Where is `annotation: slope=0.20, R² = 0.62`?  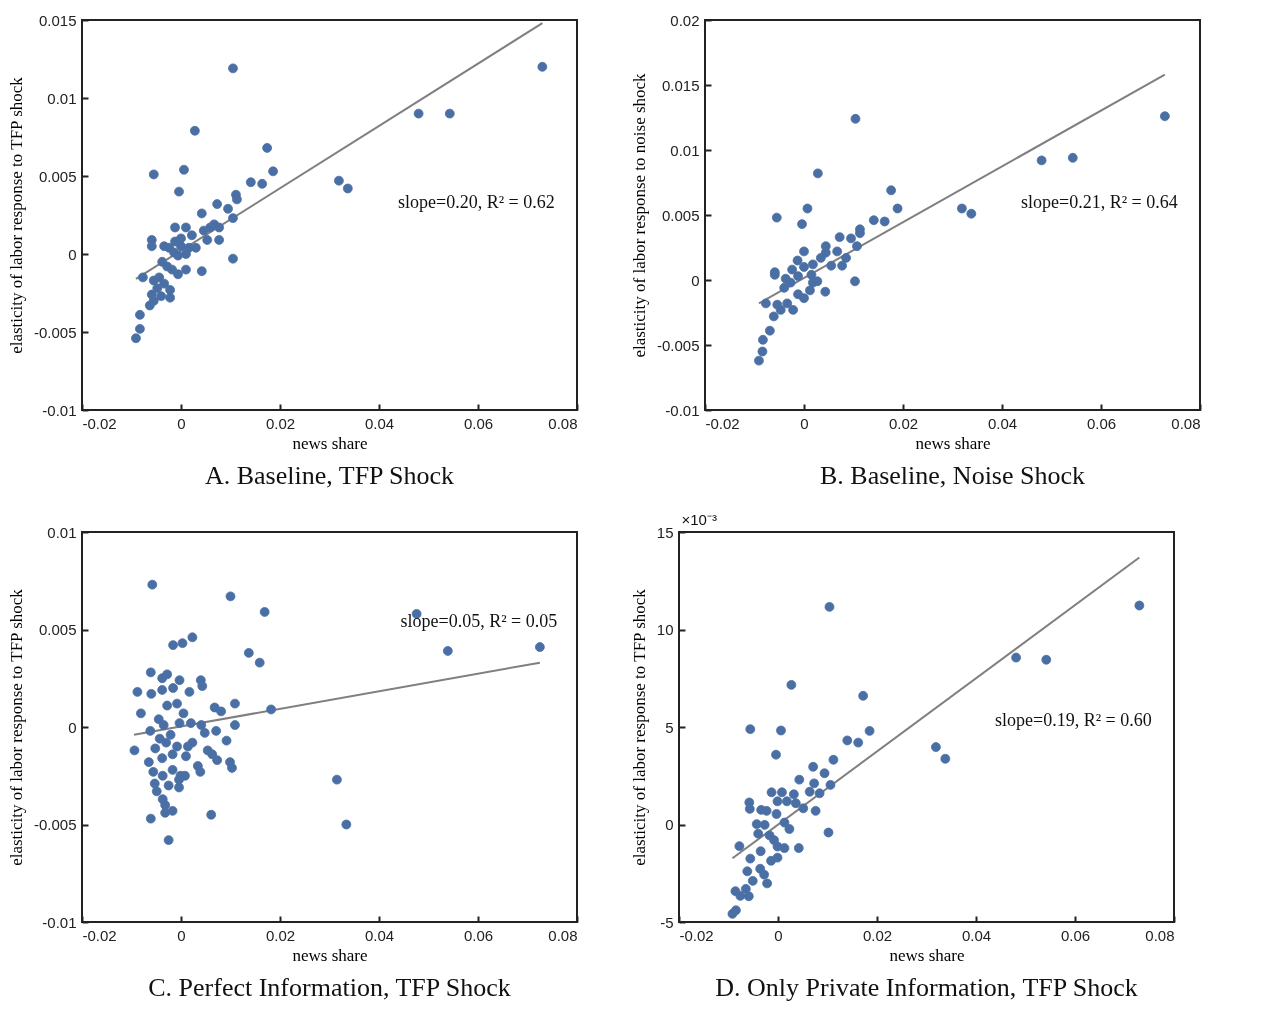 annotation: slope=0.20, R² = 0.62 is located at coordinates (476, 202).